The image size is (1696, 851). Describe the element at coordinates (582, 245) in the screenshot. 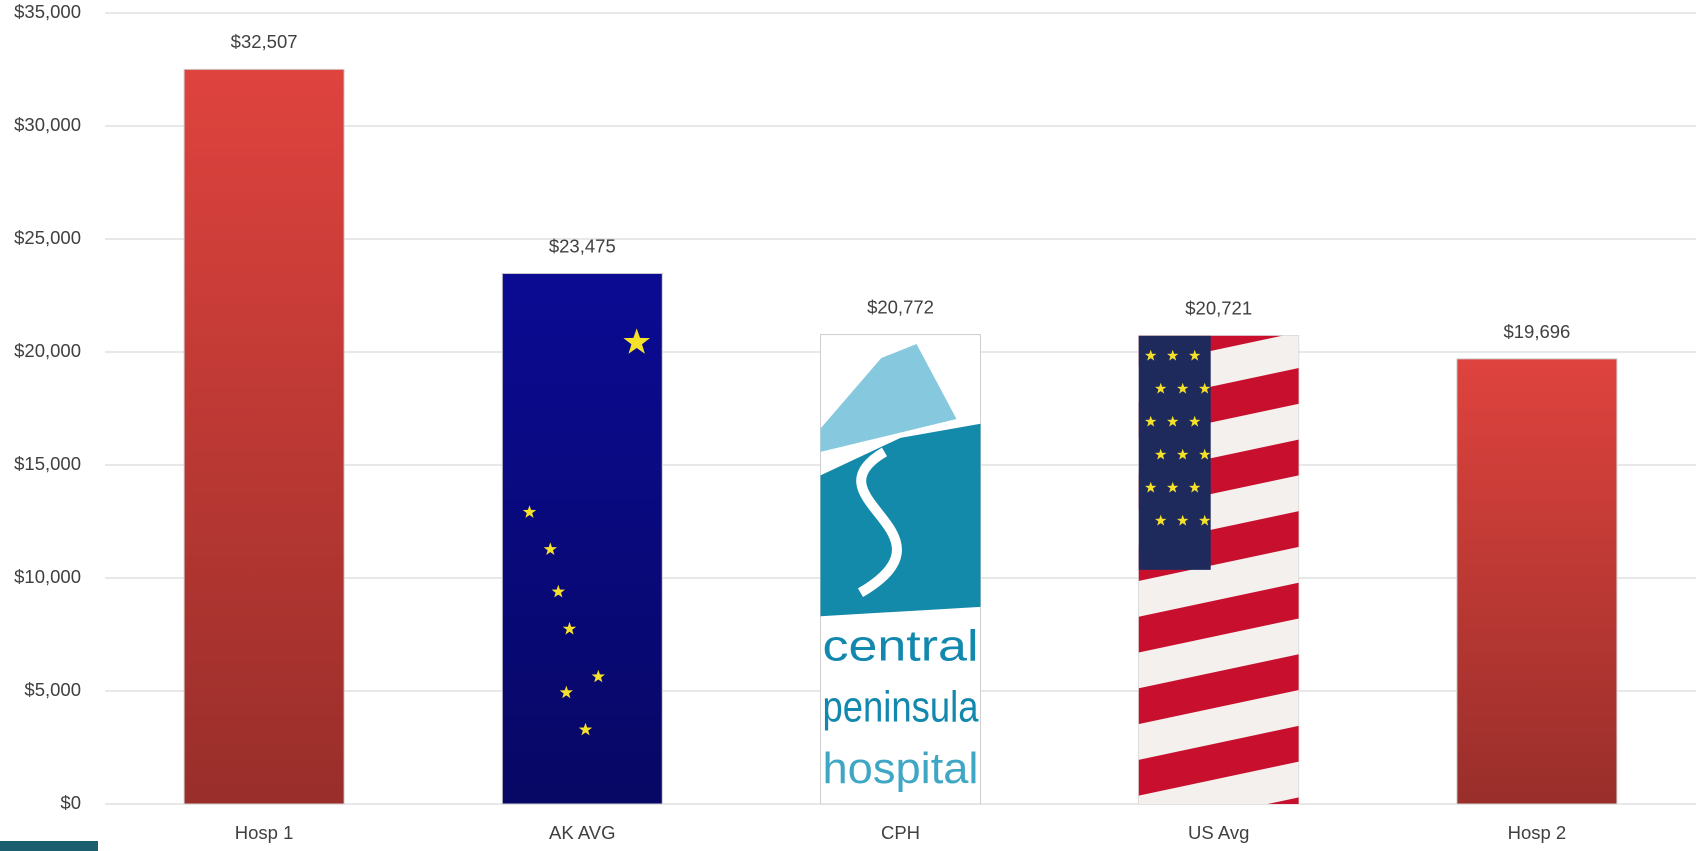

I see `value-label: $23,475` at that location.